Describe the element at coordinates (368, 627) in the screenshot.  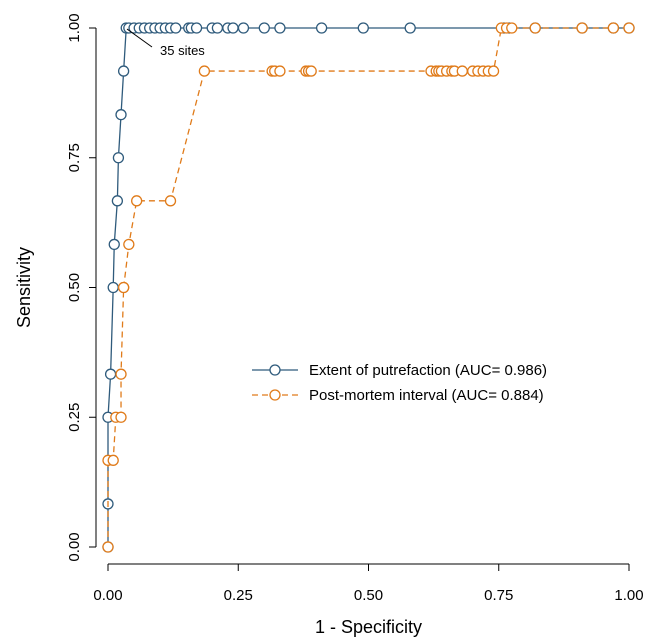
I see `x-axis-title: 1 - Specificity` at that location.